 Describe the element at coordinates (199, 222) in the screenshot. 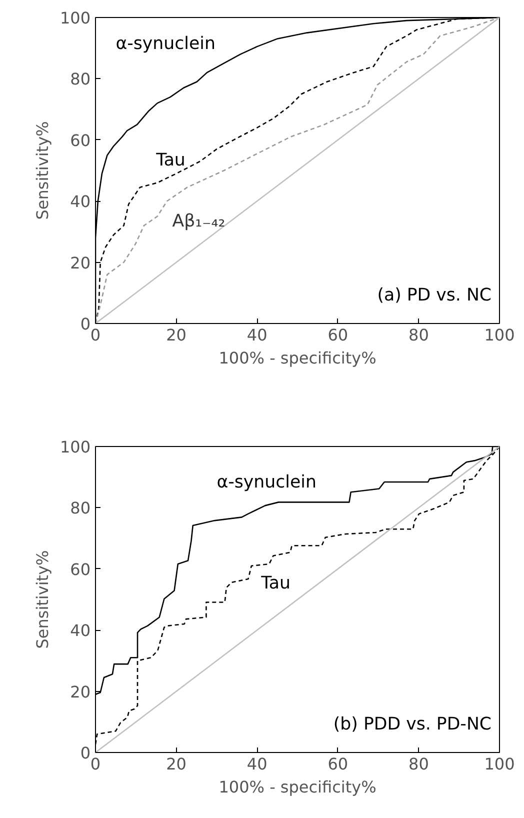

I see `series-label: Aβ₁₋₄₂` at that location.